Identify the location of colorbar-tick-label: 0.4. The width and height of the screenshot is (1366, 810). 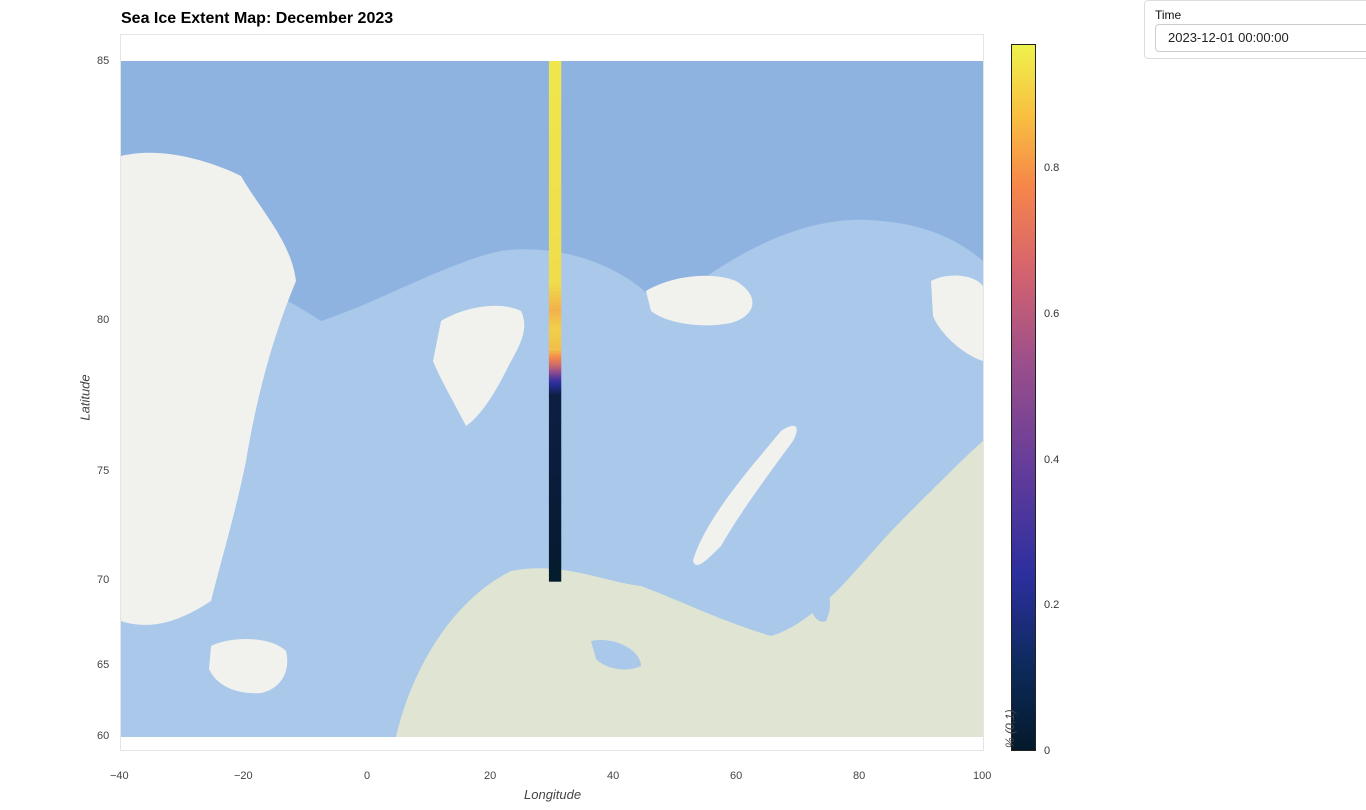
(1052, 460).